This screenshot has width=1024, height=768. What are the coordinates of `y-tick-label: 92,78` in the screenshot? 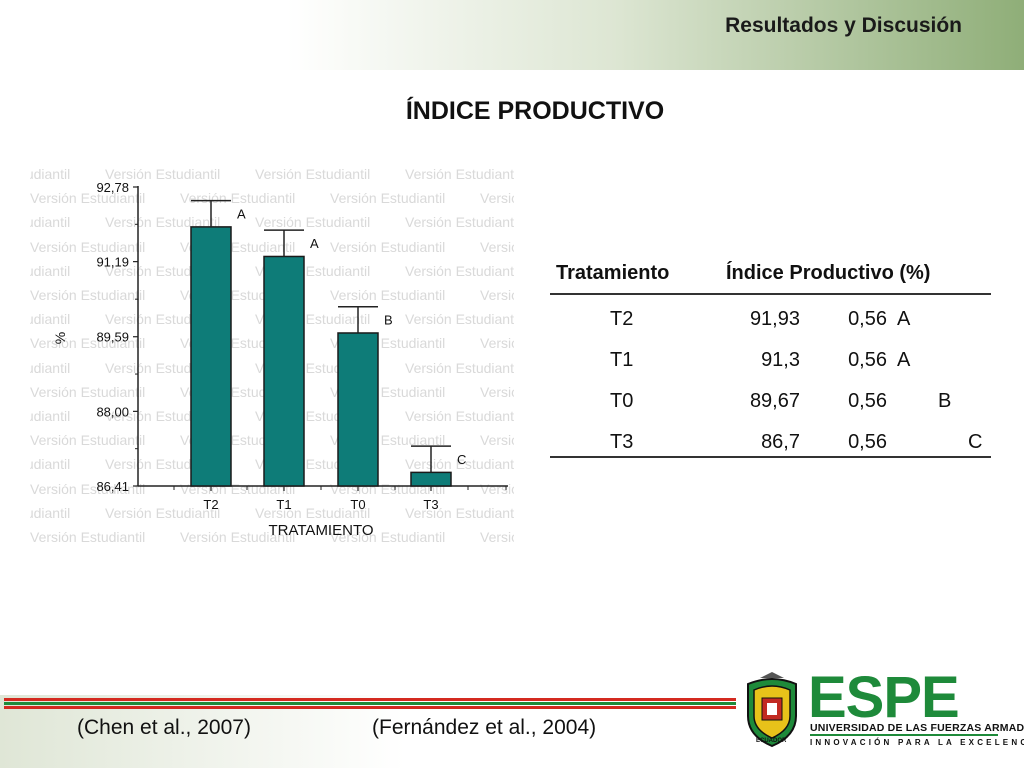 It's located at (112, 187).